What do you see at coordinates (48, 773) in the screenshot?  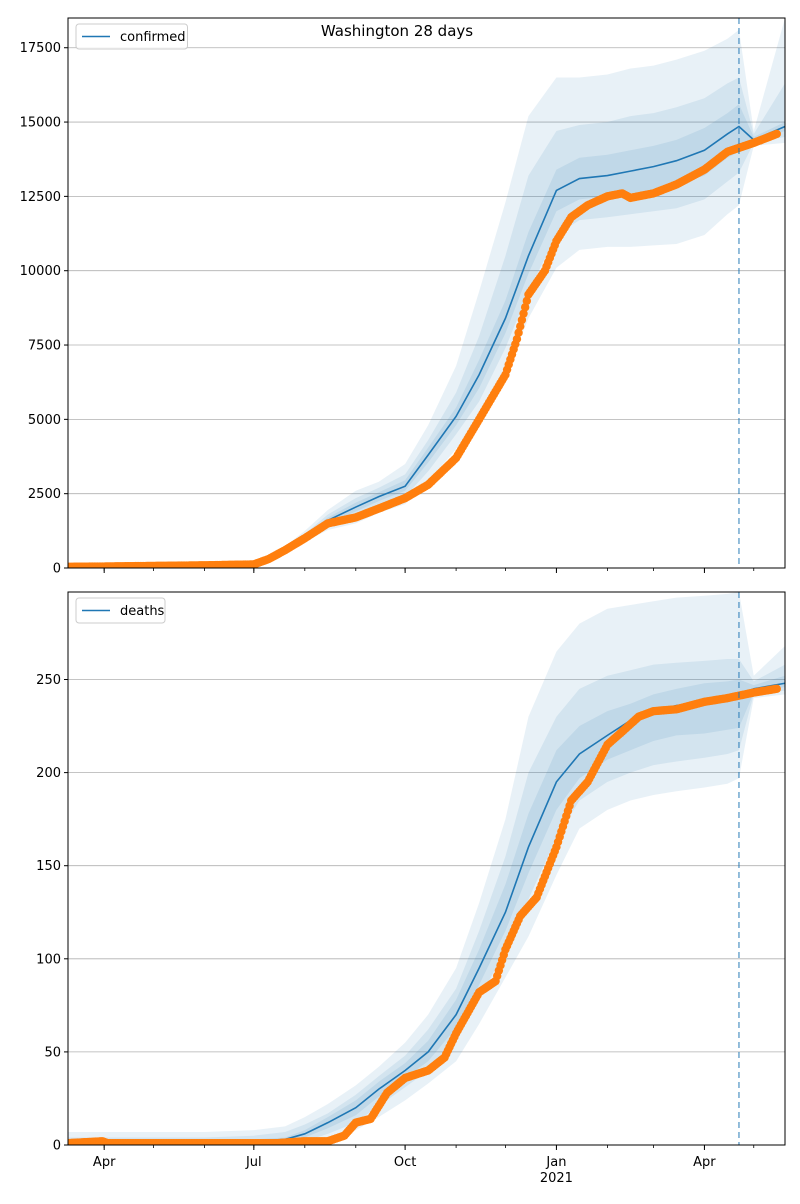 I see `deaths-ytick-label: 200` at bounding box center [48, 773].